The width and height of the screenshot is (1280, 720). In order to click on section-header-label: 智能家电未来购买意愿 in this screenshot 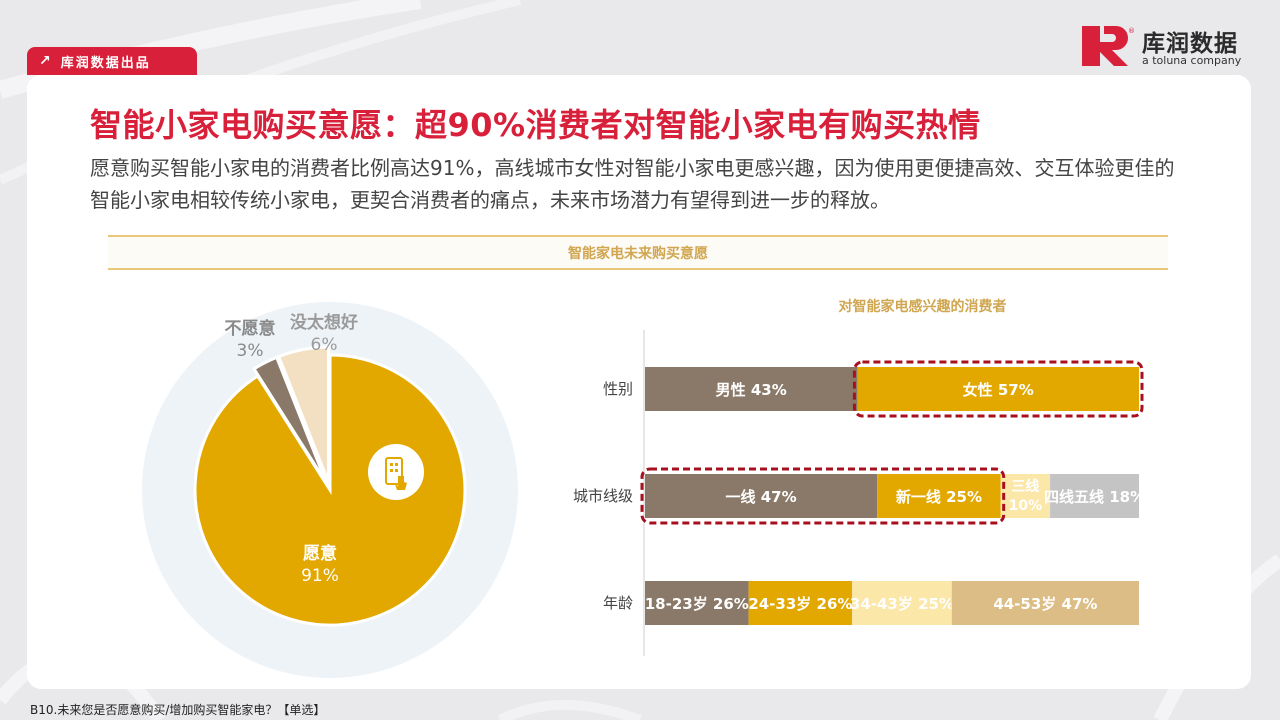, I will do `click(638, 253)`.